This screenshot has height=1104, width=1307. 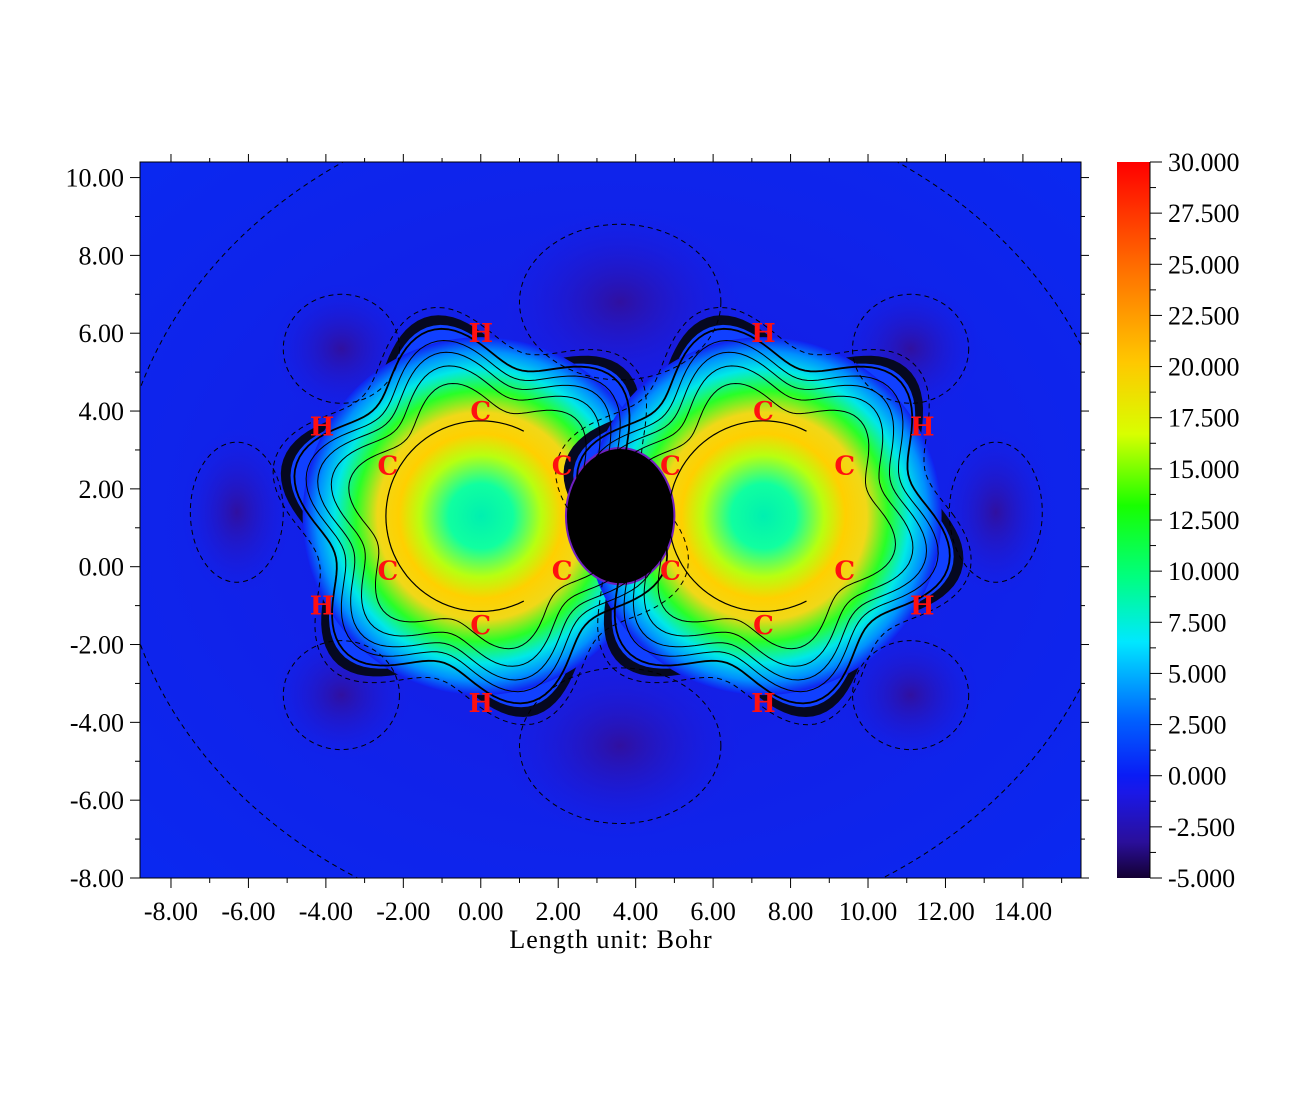 What do you see at coordinates (713, 911) in the screenshot?
I see `x-tick-label: 6.00` at bounding box center [713, 911].